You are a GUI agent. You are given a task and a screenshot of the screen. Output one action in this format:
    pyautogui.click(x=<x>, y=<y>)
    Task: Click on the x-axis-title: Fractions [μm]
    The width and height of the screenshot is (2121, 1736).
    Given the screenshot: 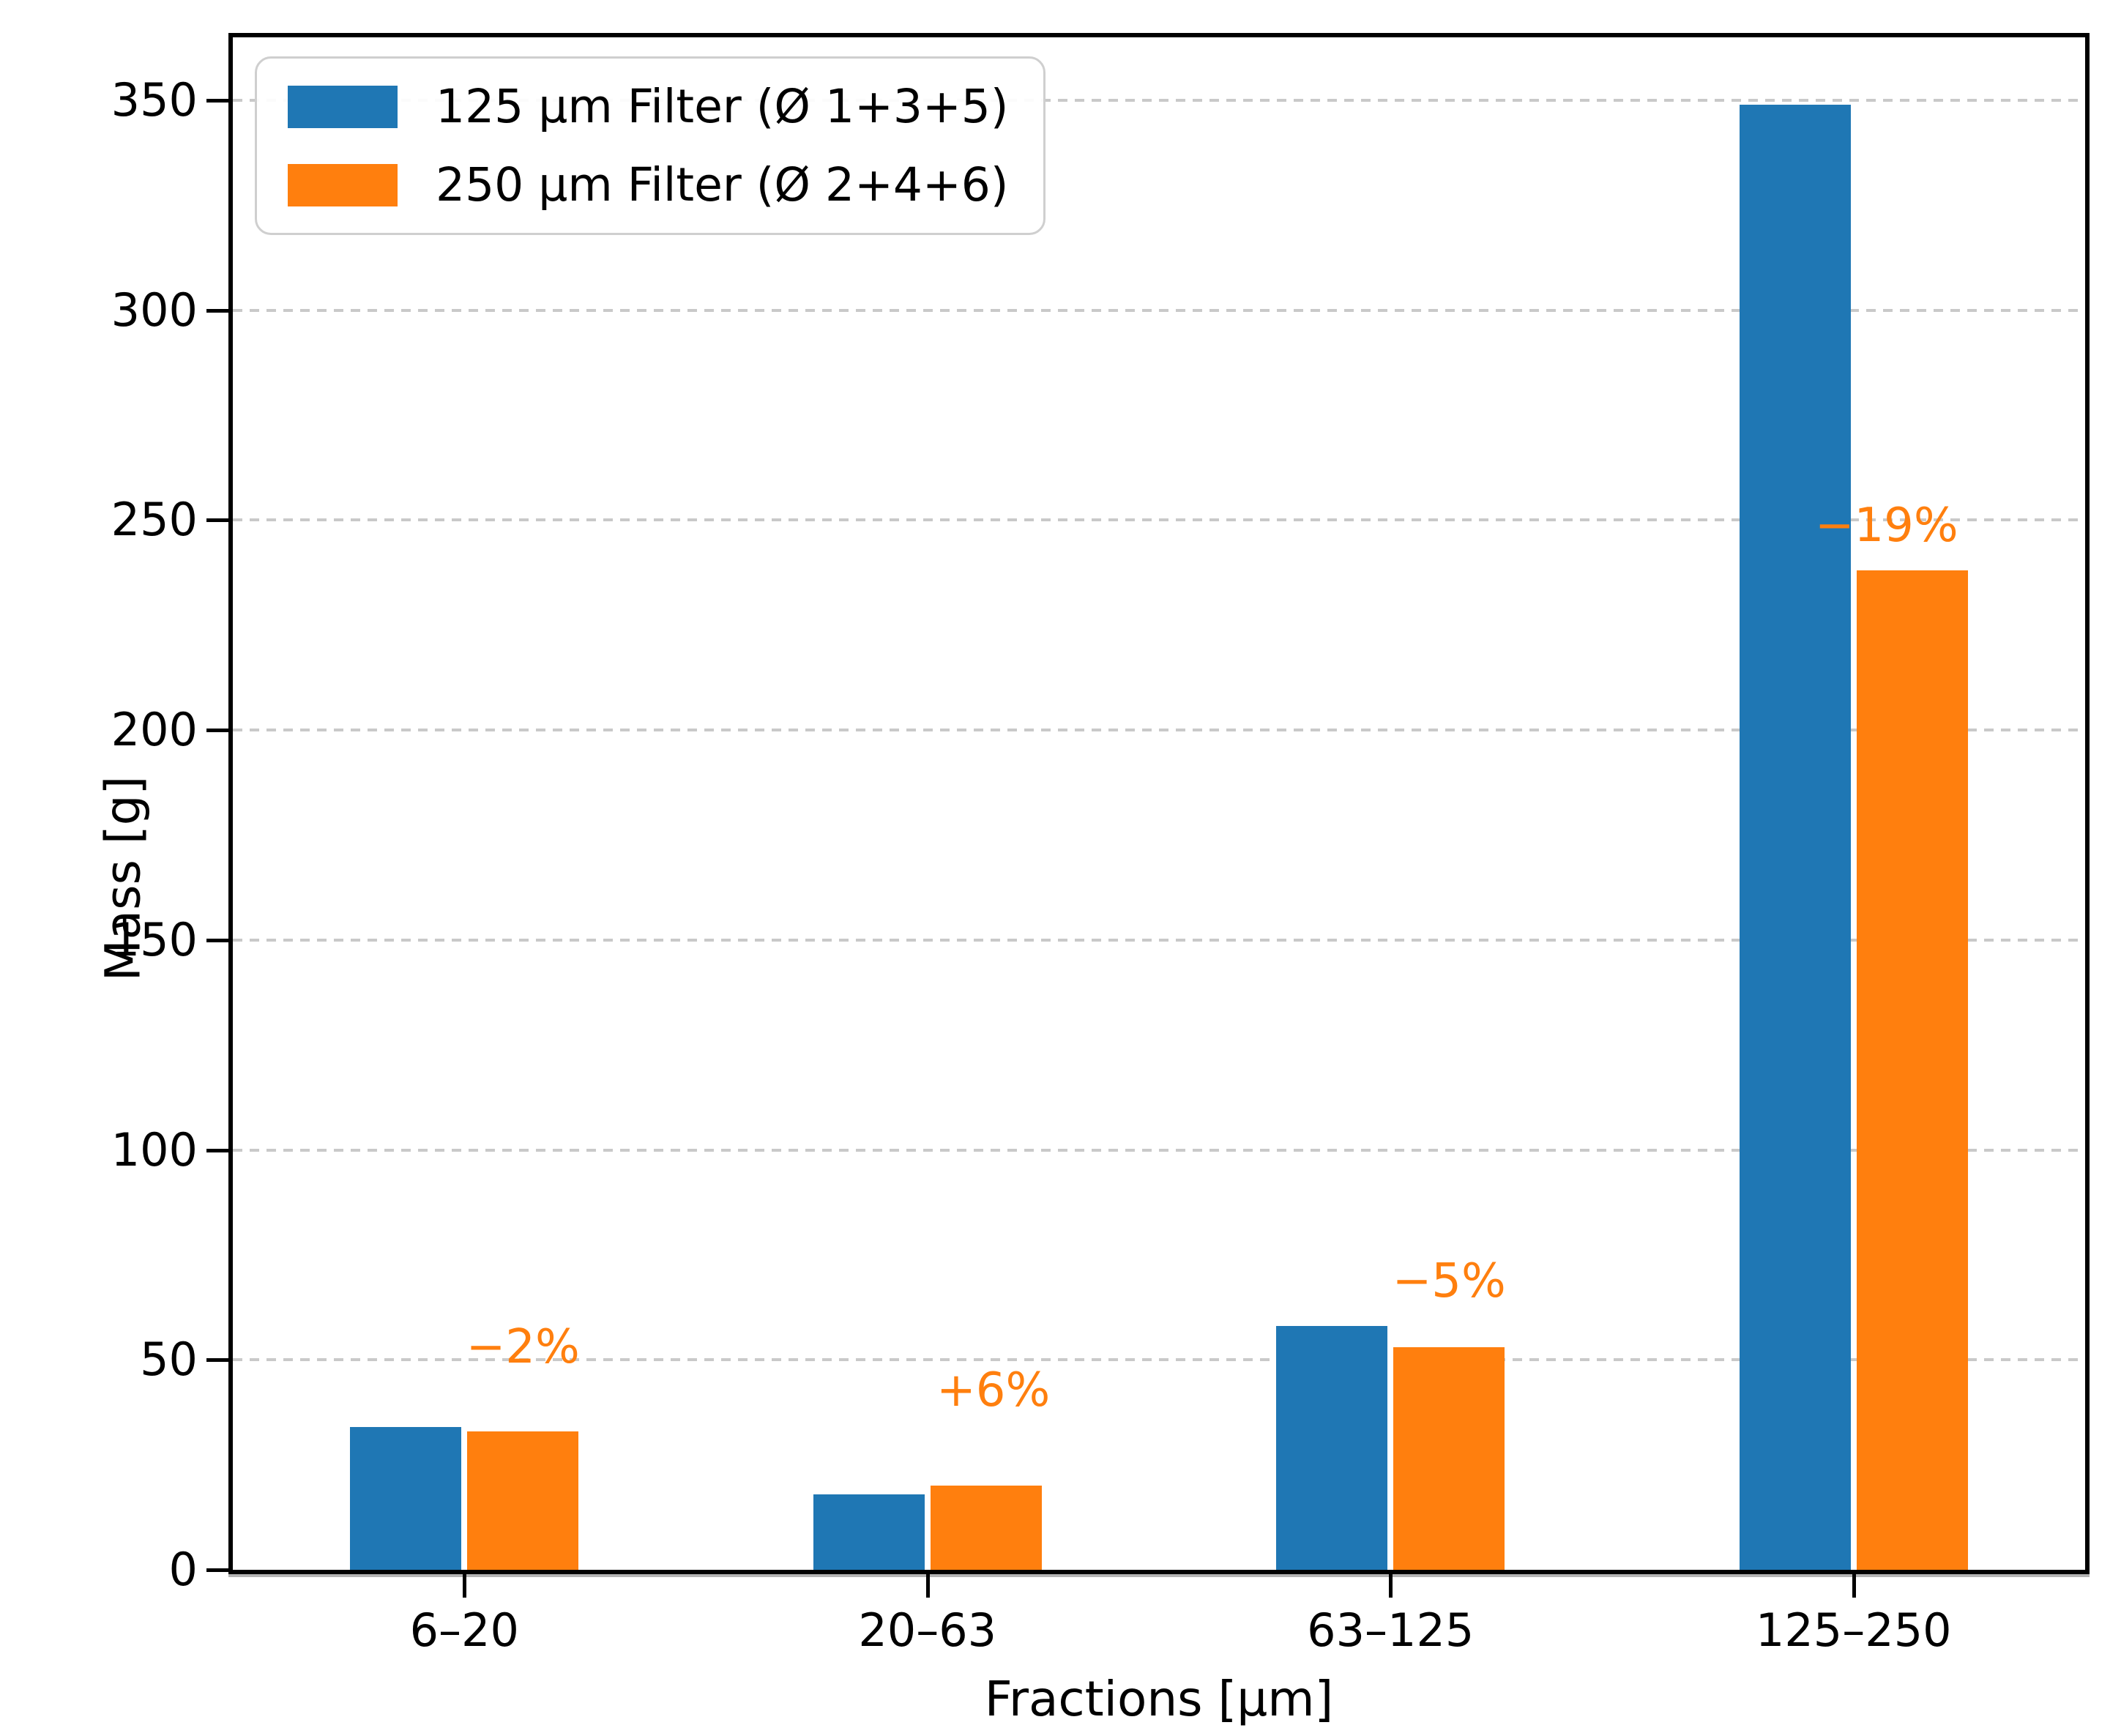 What is the action you would take?
    pyautogui.click(x=1159, y=1699)
    